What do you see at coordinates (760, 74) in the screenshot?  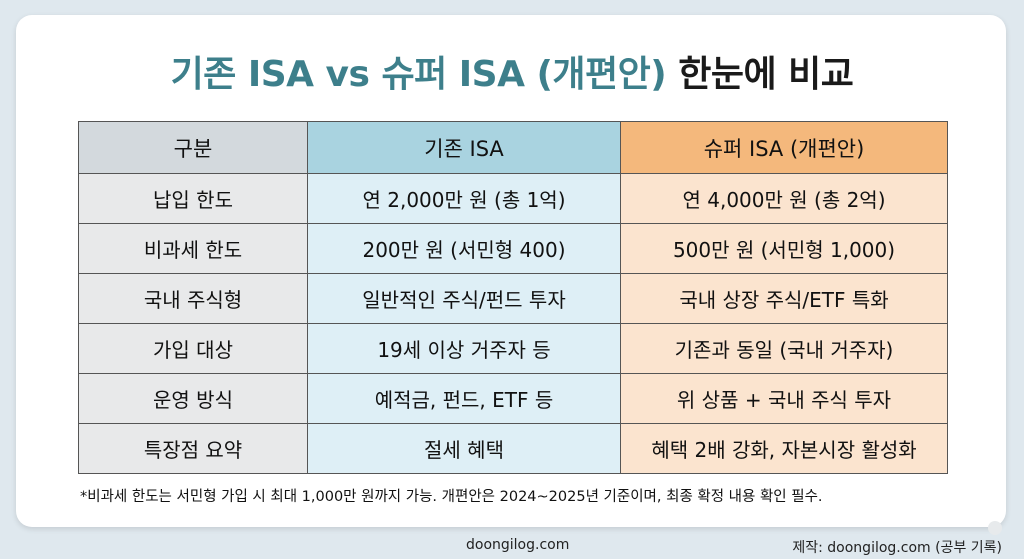 I see `title-dark: 한눈에 비교` at bounding box center [760, 74].